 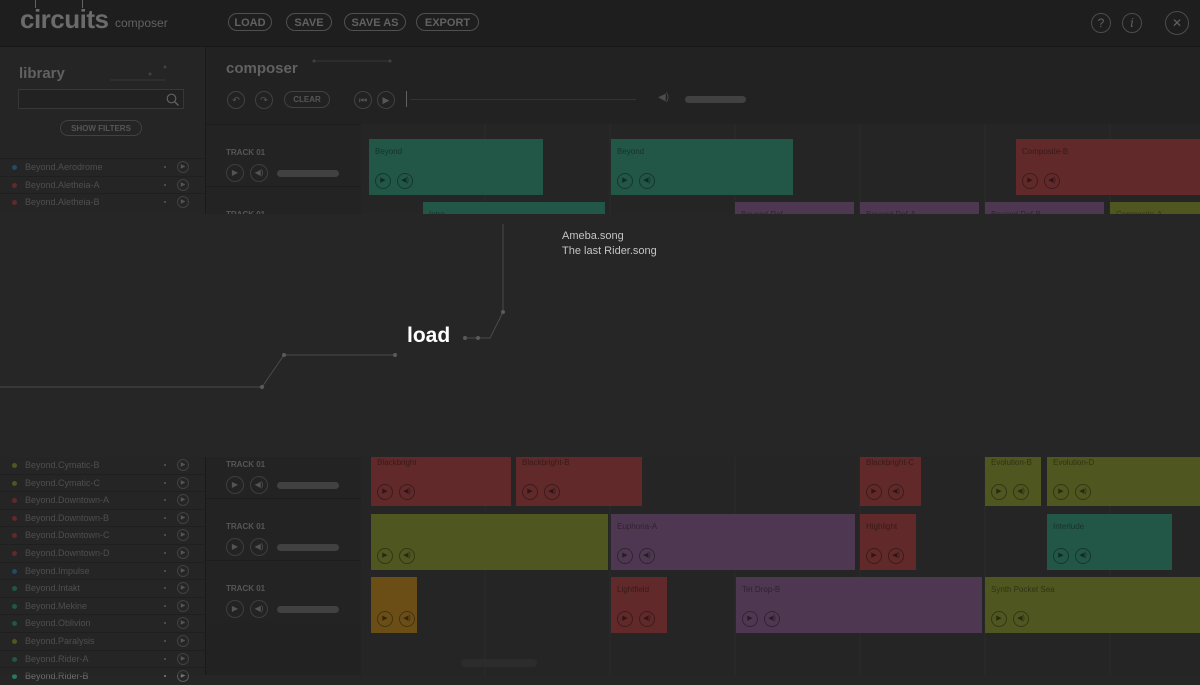 I want to click on library-item: Beyond.Paralysis ▶, so click(x=102, y=641).